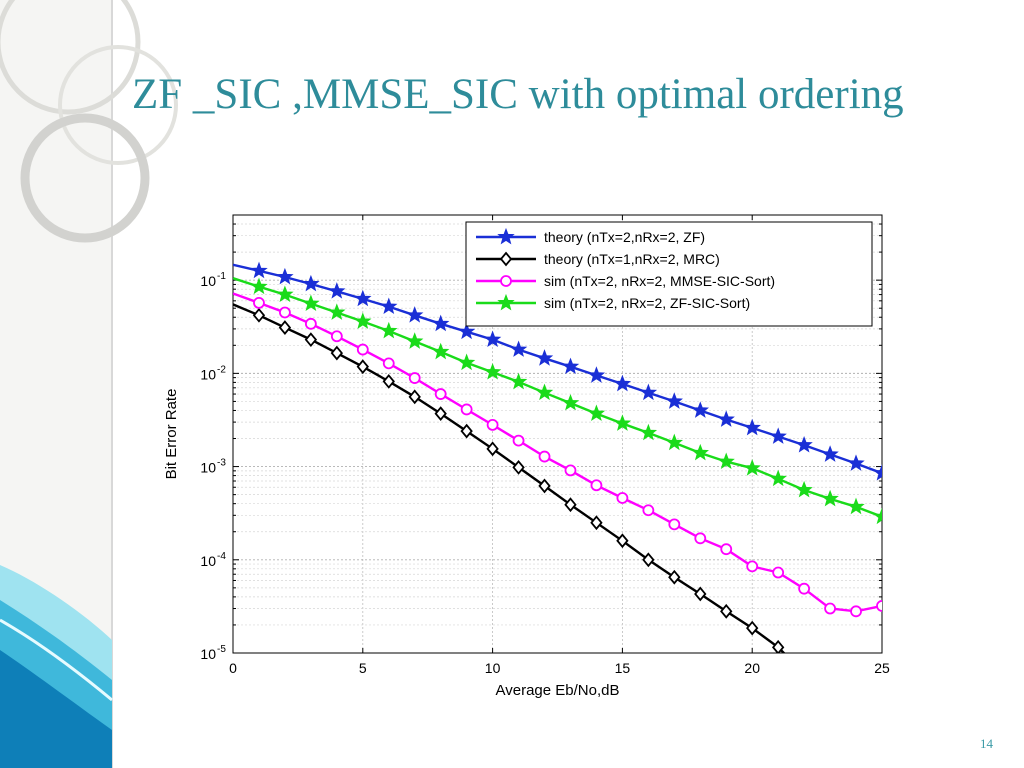 The height and width of the screenshot is (768, 1024). I want to click on decorative-ring-top, so click(70, 57).